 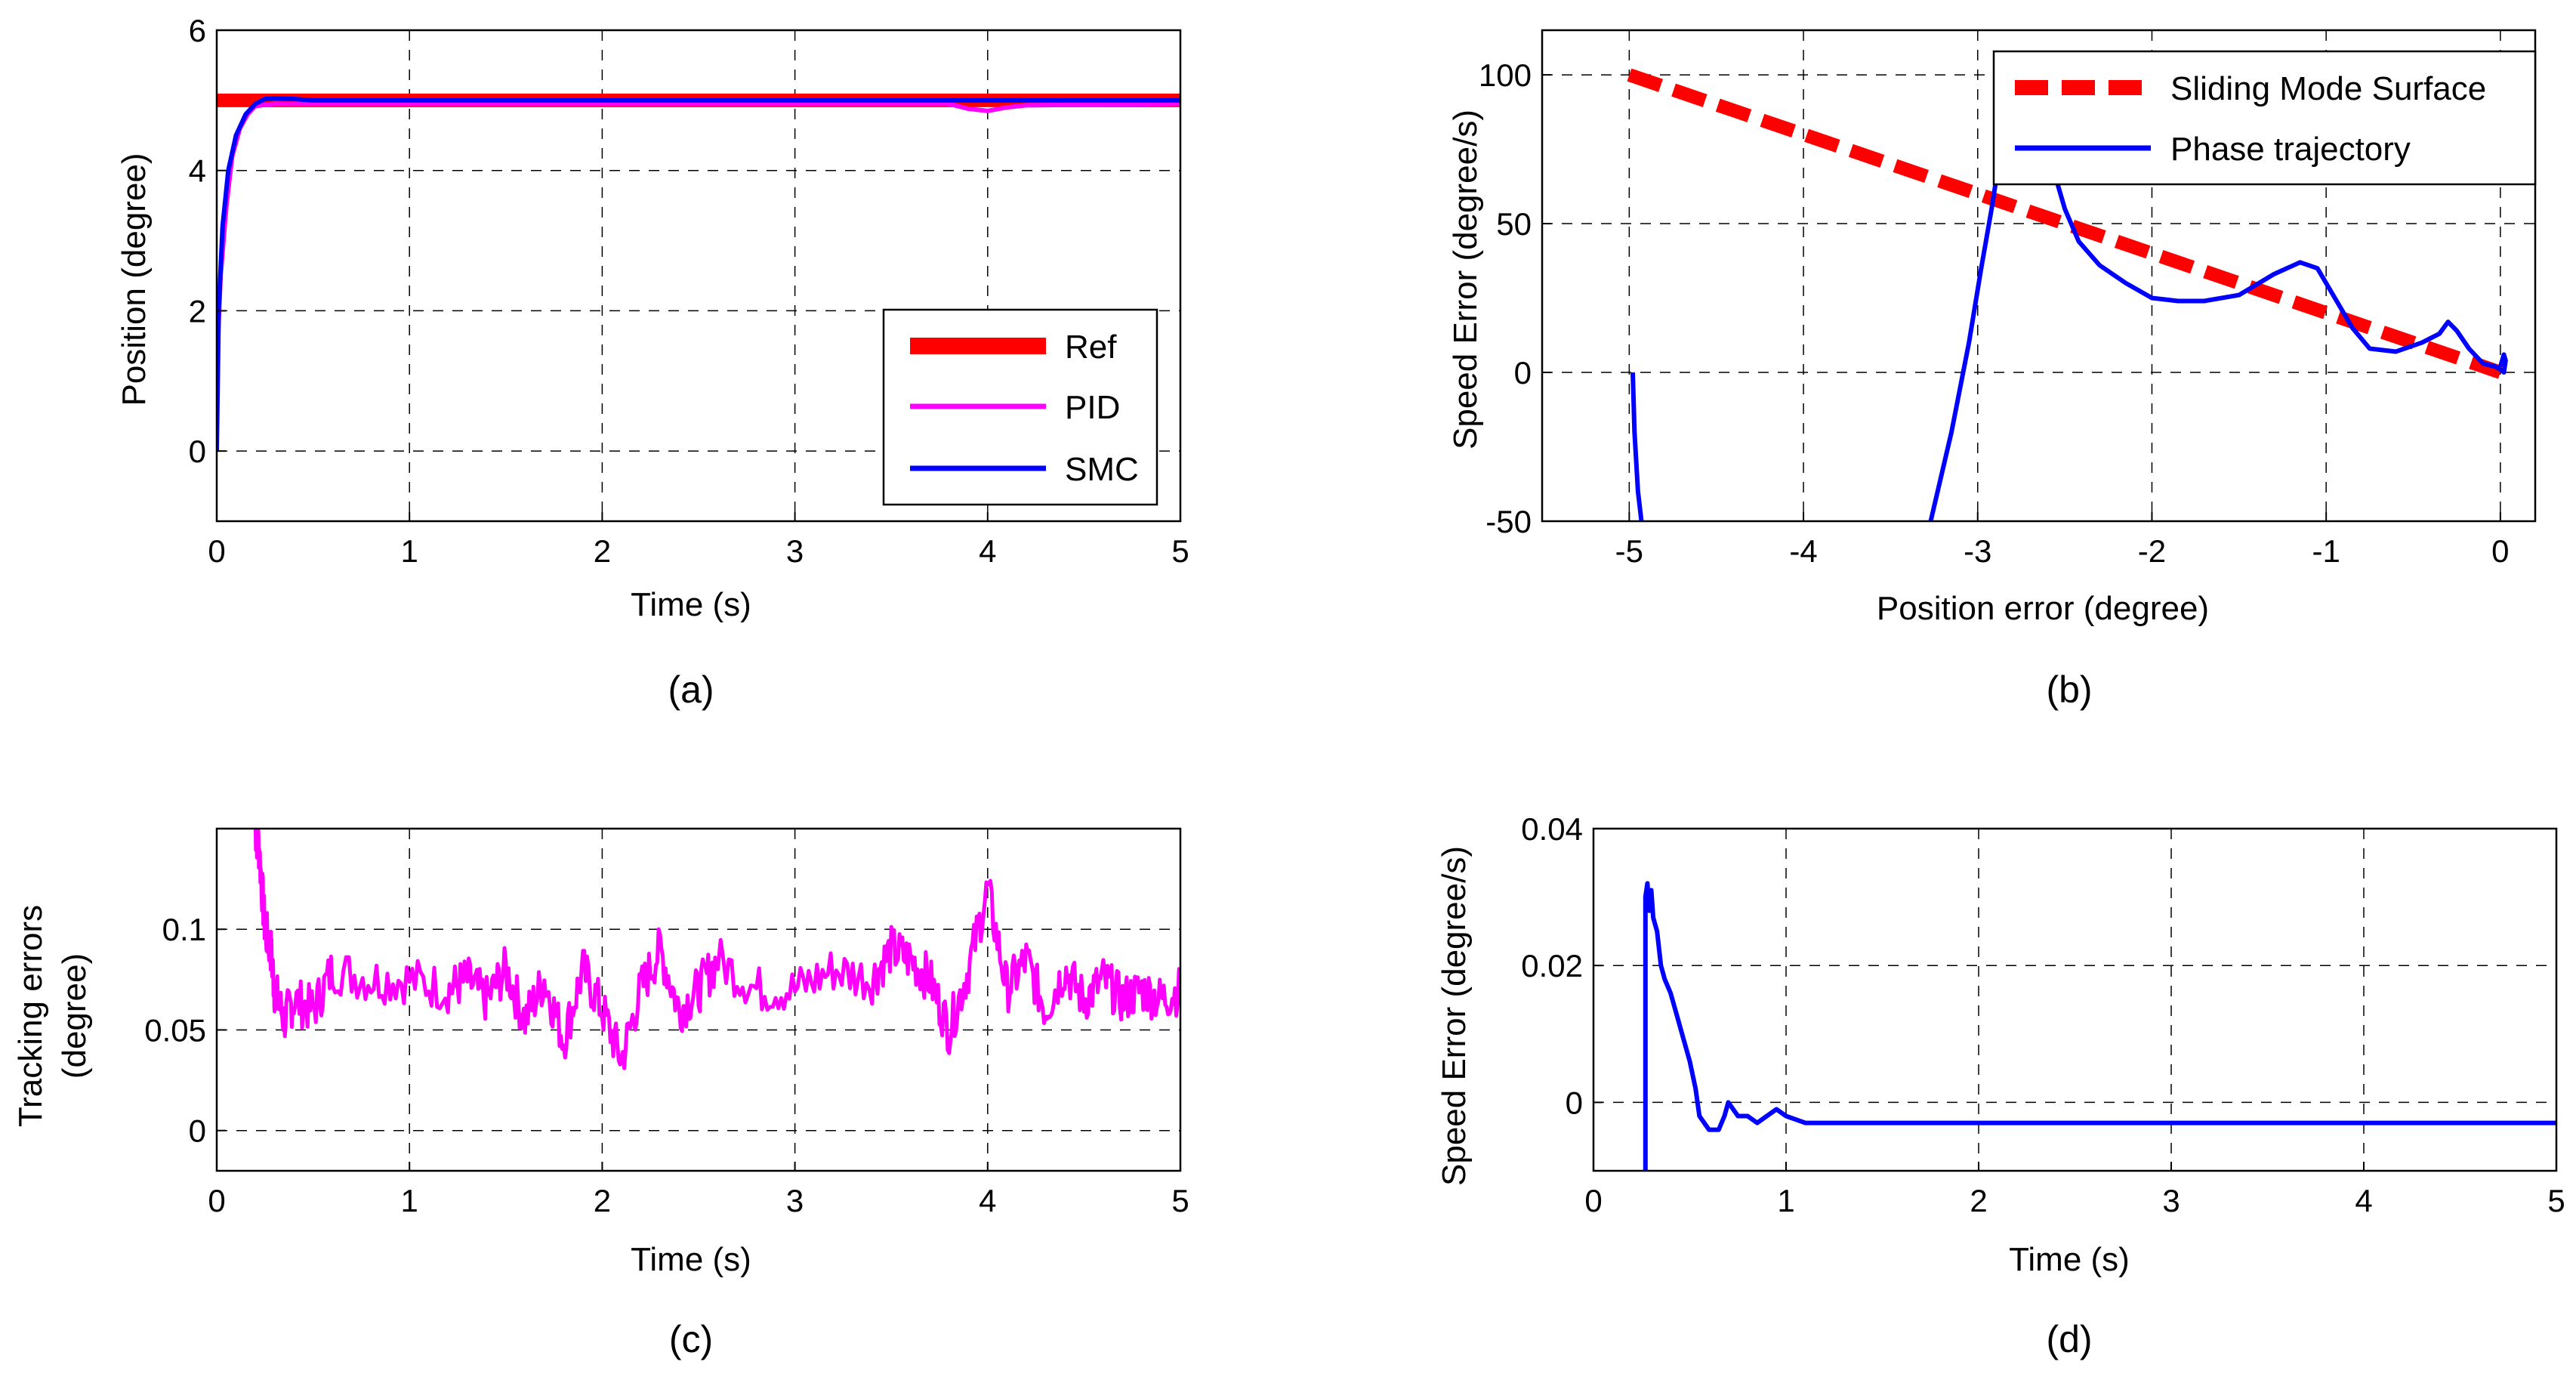 What do you see at coordinates (2218, 329) in the screenshot?
I see `panel-b-series-2-line` at bounding box center [2218, 329].